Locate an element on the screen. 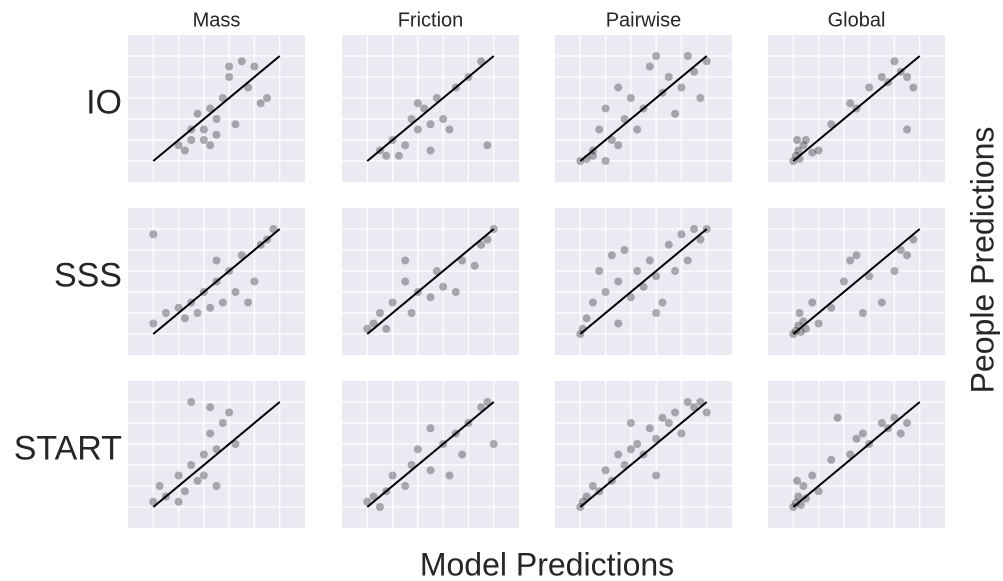 Image resolution: width=1003 pixels, height=581 pixels. row-label: SSS is located at coordinates (88, 275).